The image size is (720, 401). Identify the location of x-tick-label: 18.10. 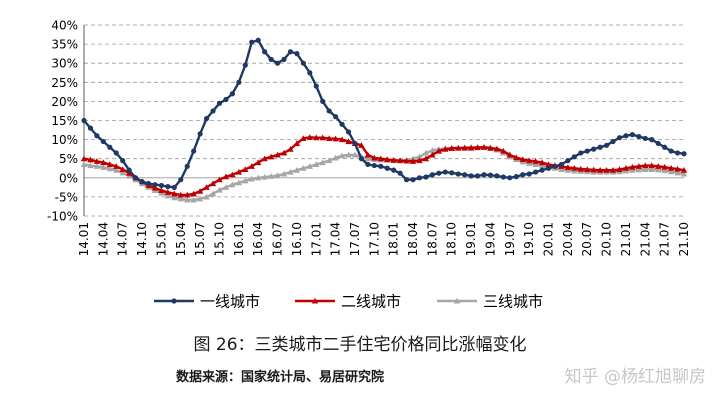
(452, 239).